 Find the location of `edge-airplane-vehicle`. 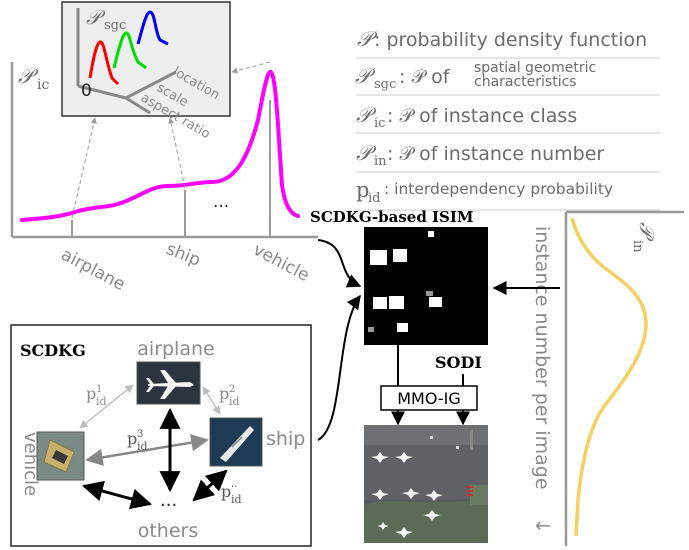

edge-airplane-vehicle is located at coordinates (106, 406).